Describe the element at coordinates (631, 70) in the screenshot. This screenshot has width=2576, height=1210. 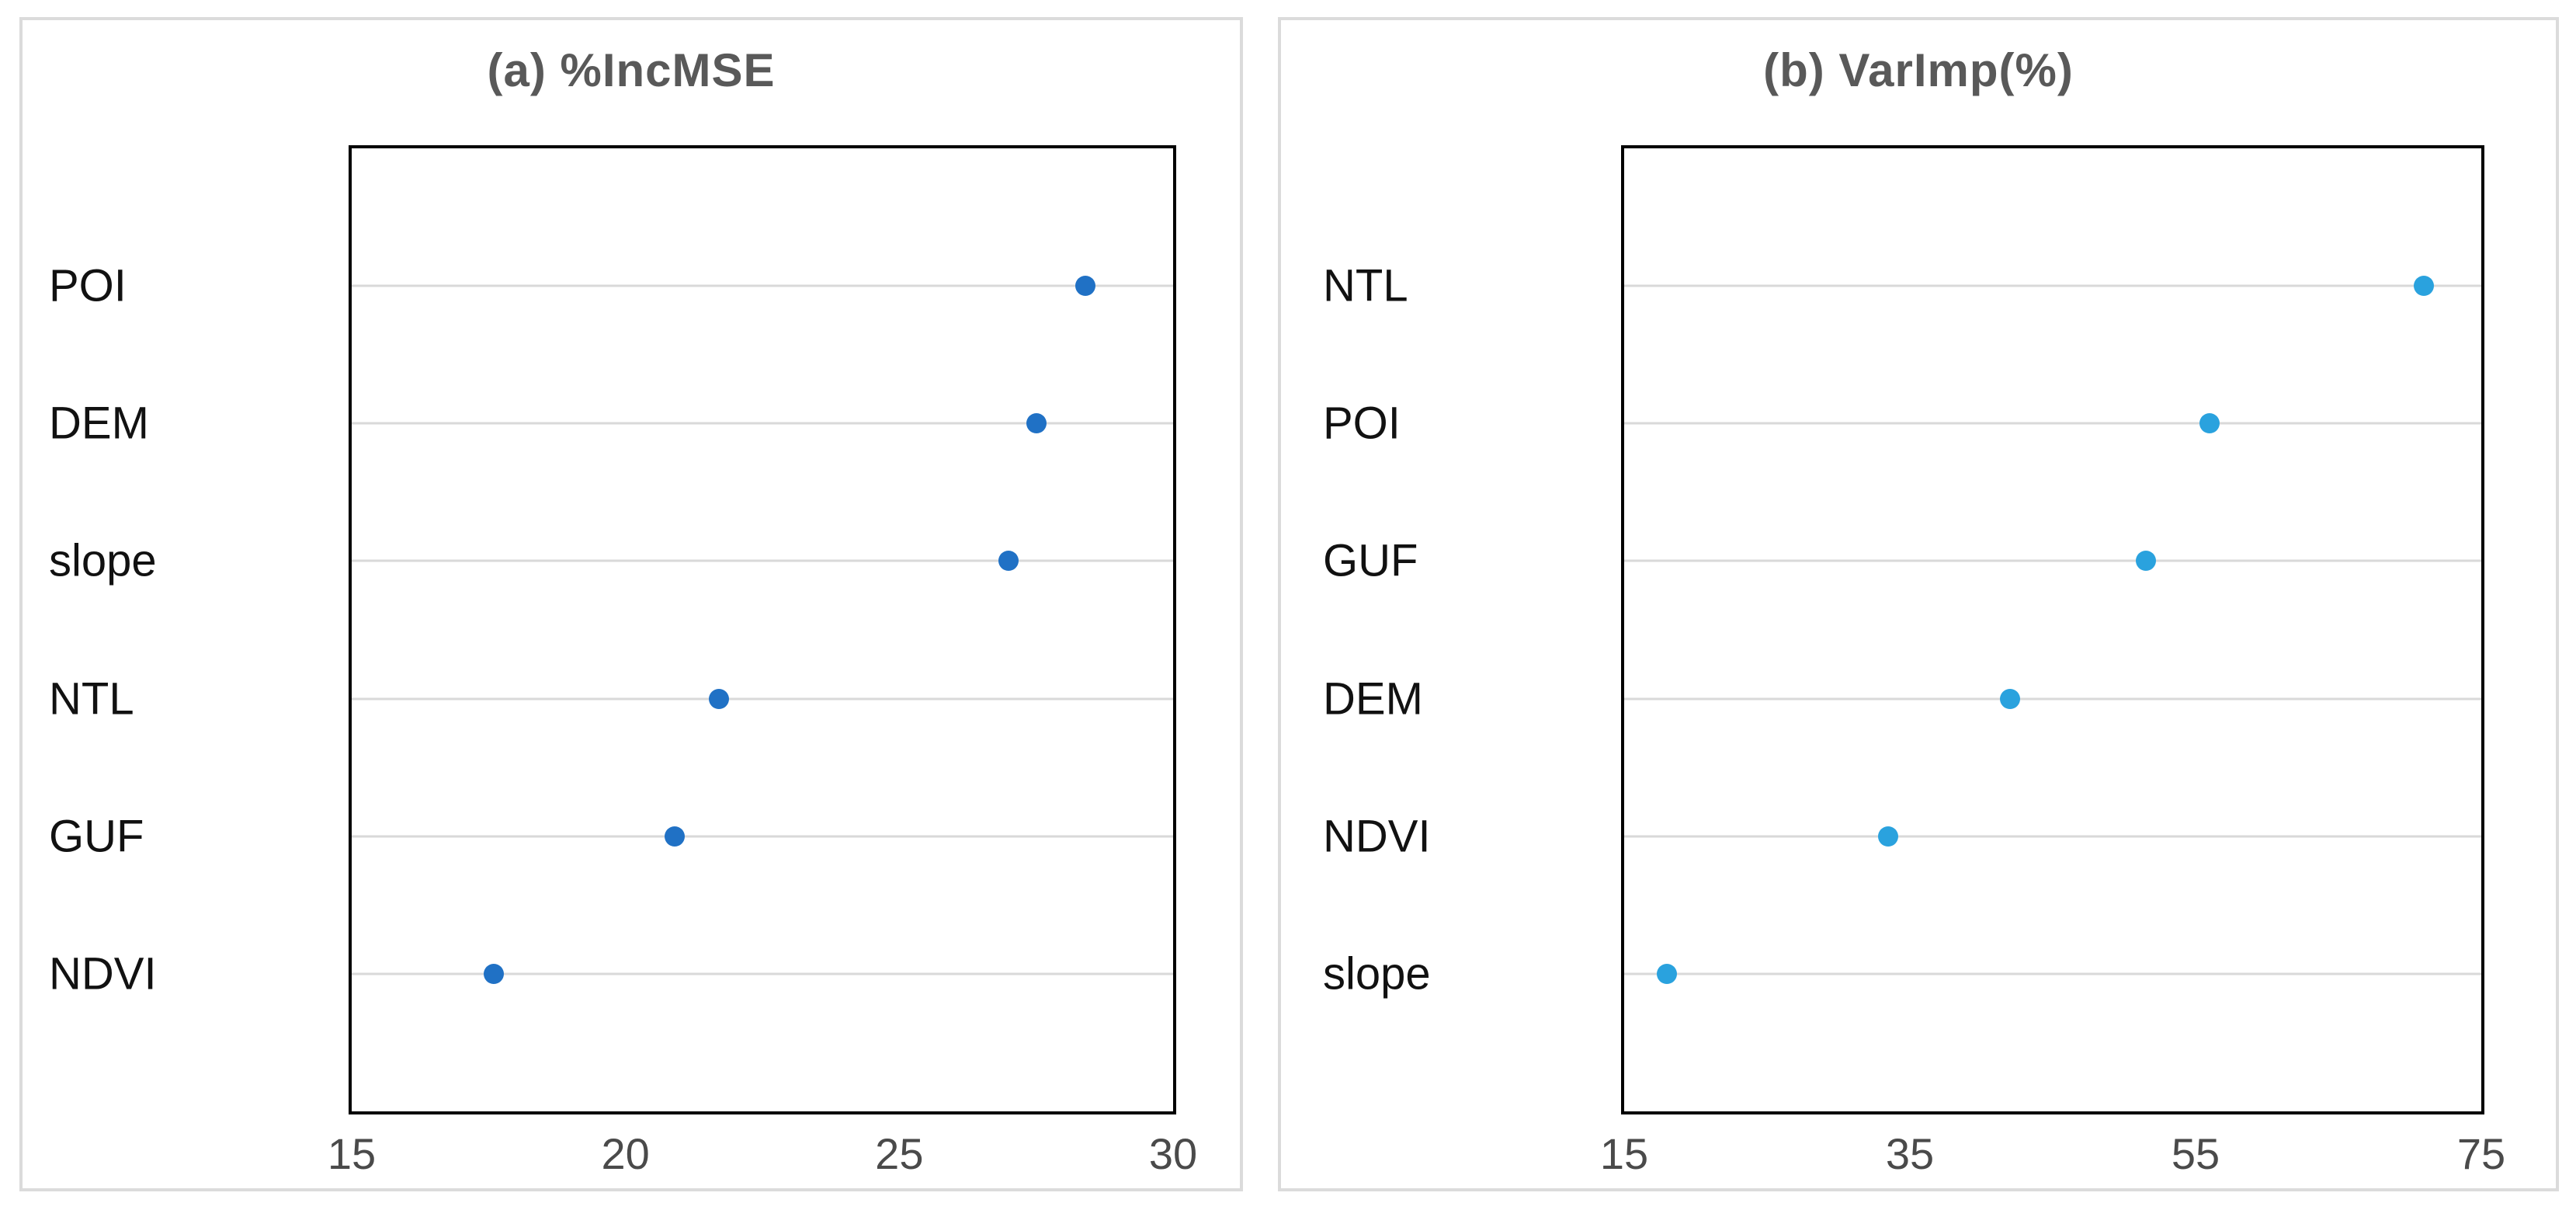
I see `chart-title-a: (a) %IncMSE` at that location.